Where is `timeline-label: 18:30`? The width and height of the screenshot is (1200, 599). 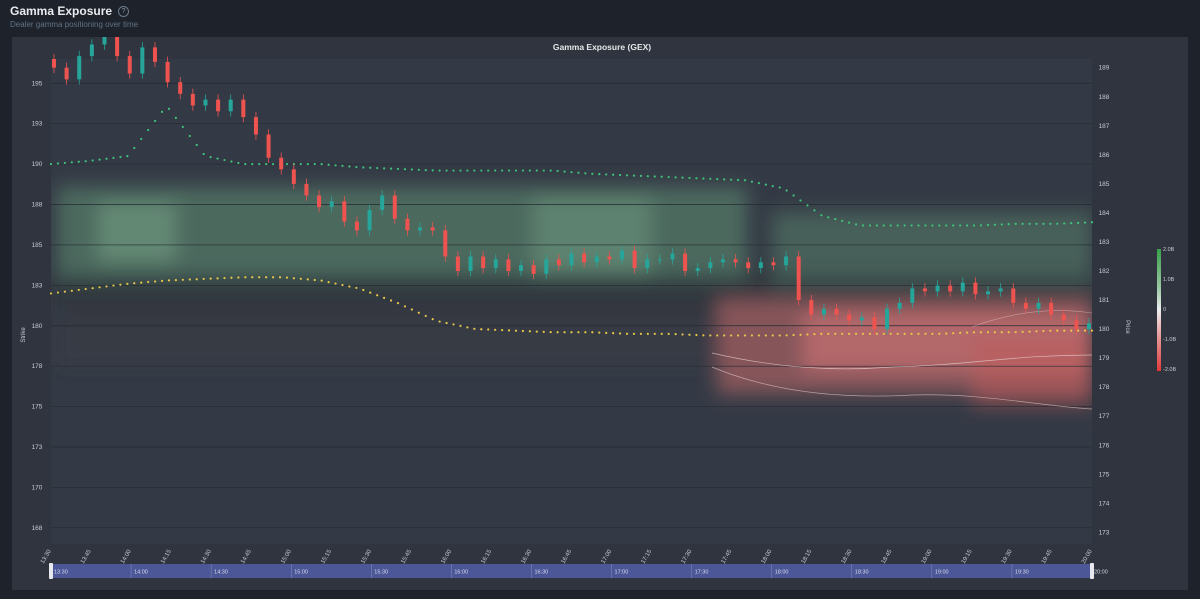
timeline-label: 18:30 is located at coordinates (862, 573).